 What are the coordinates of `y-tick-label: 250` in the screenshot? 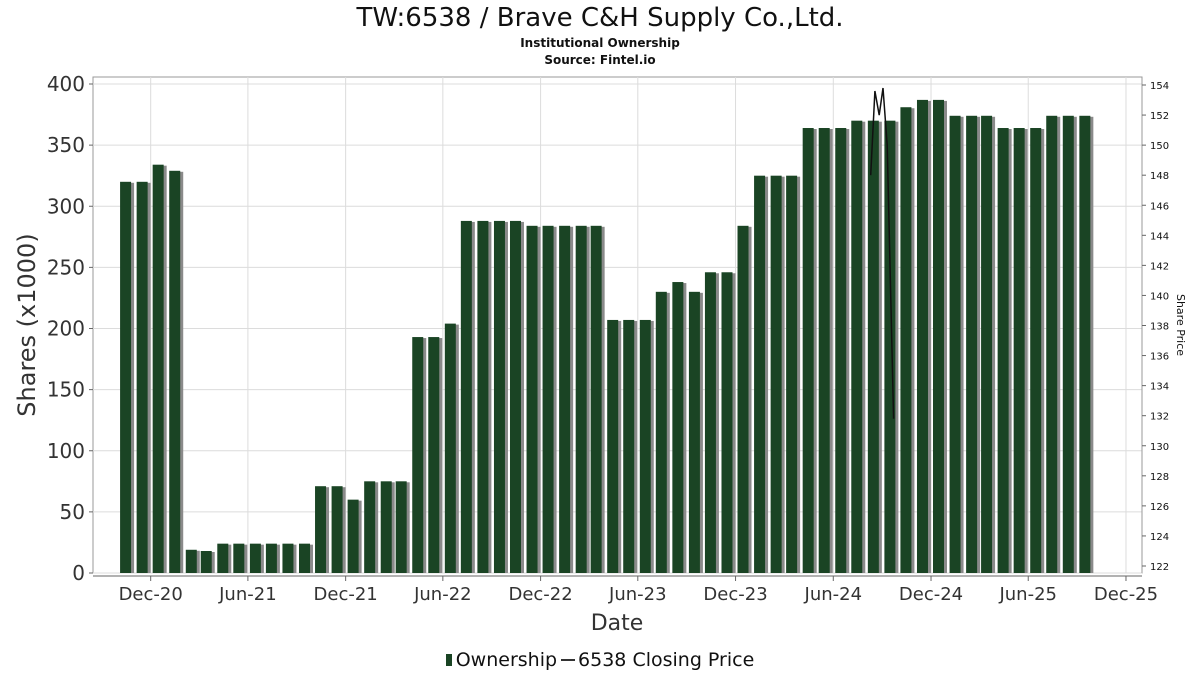 It's located at (66, 267).